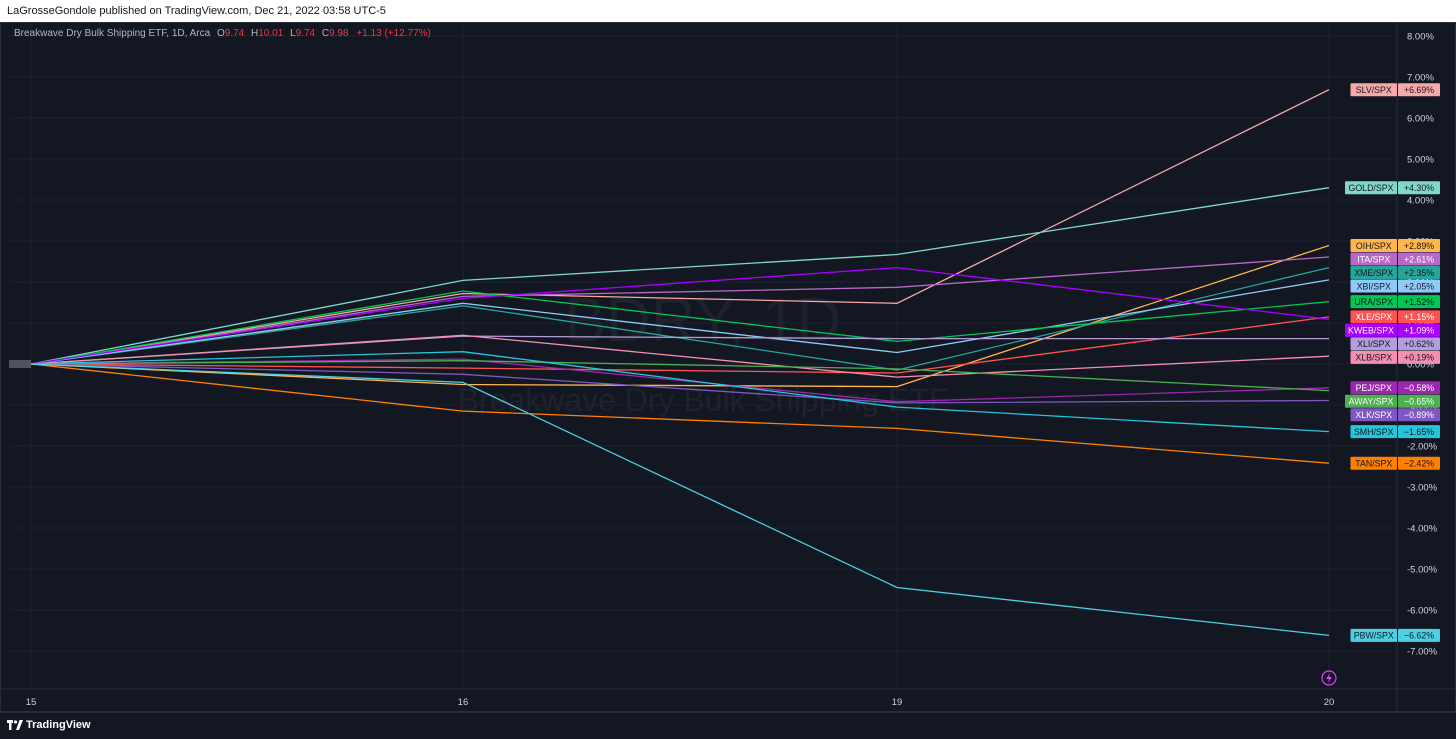 This screenshot has width=1456, height=739. Describe the element at coordinates (1420, 201) in the screenshot. I see `y-tick-label: 4.00%` at that location.